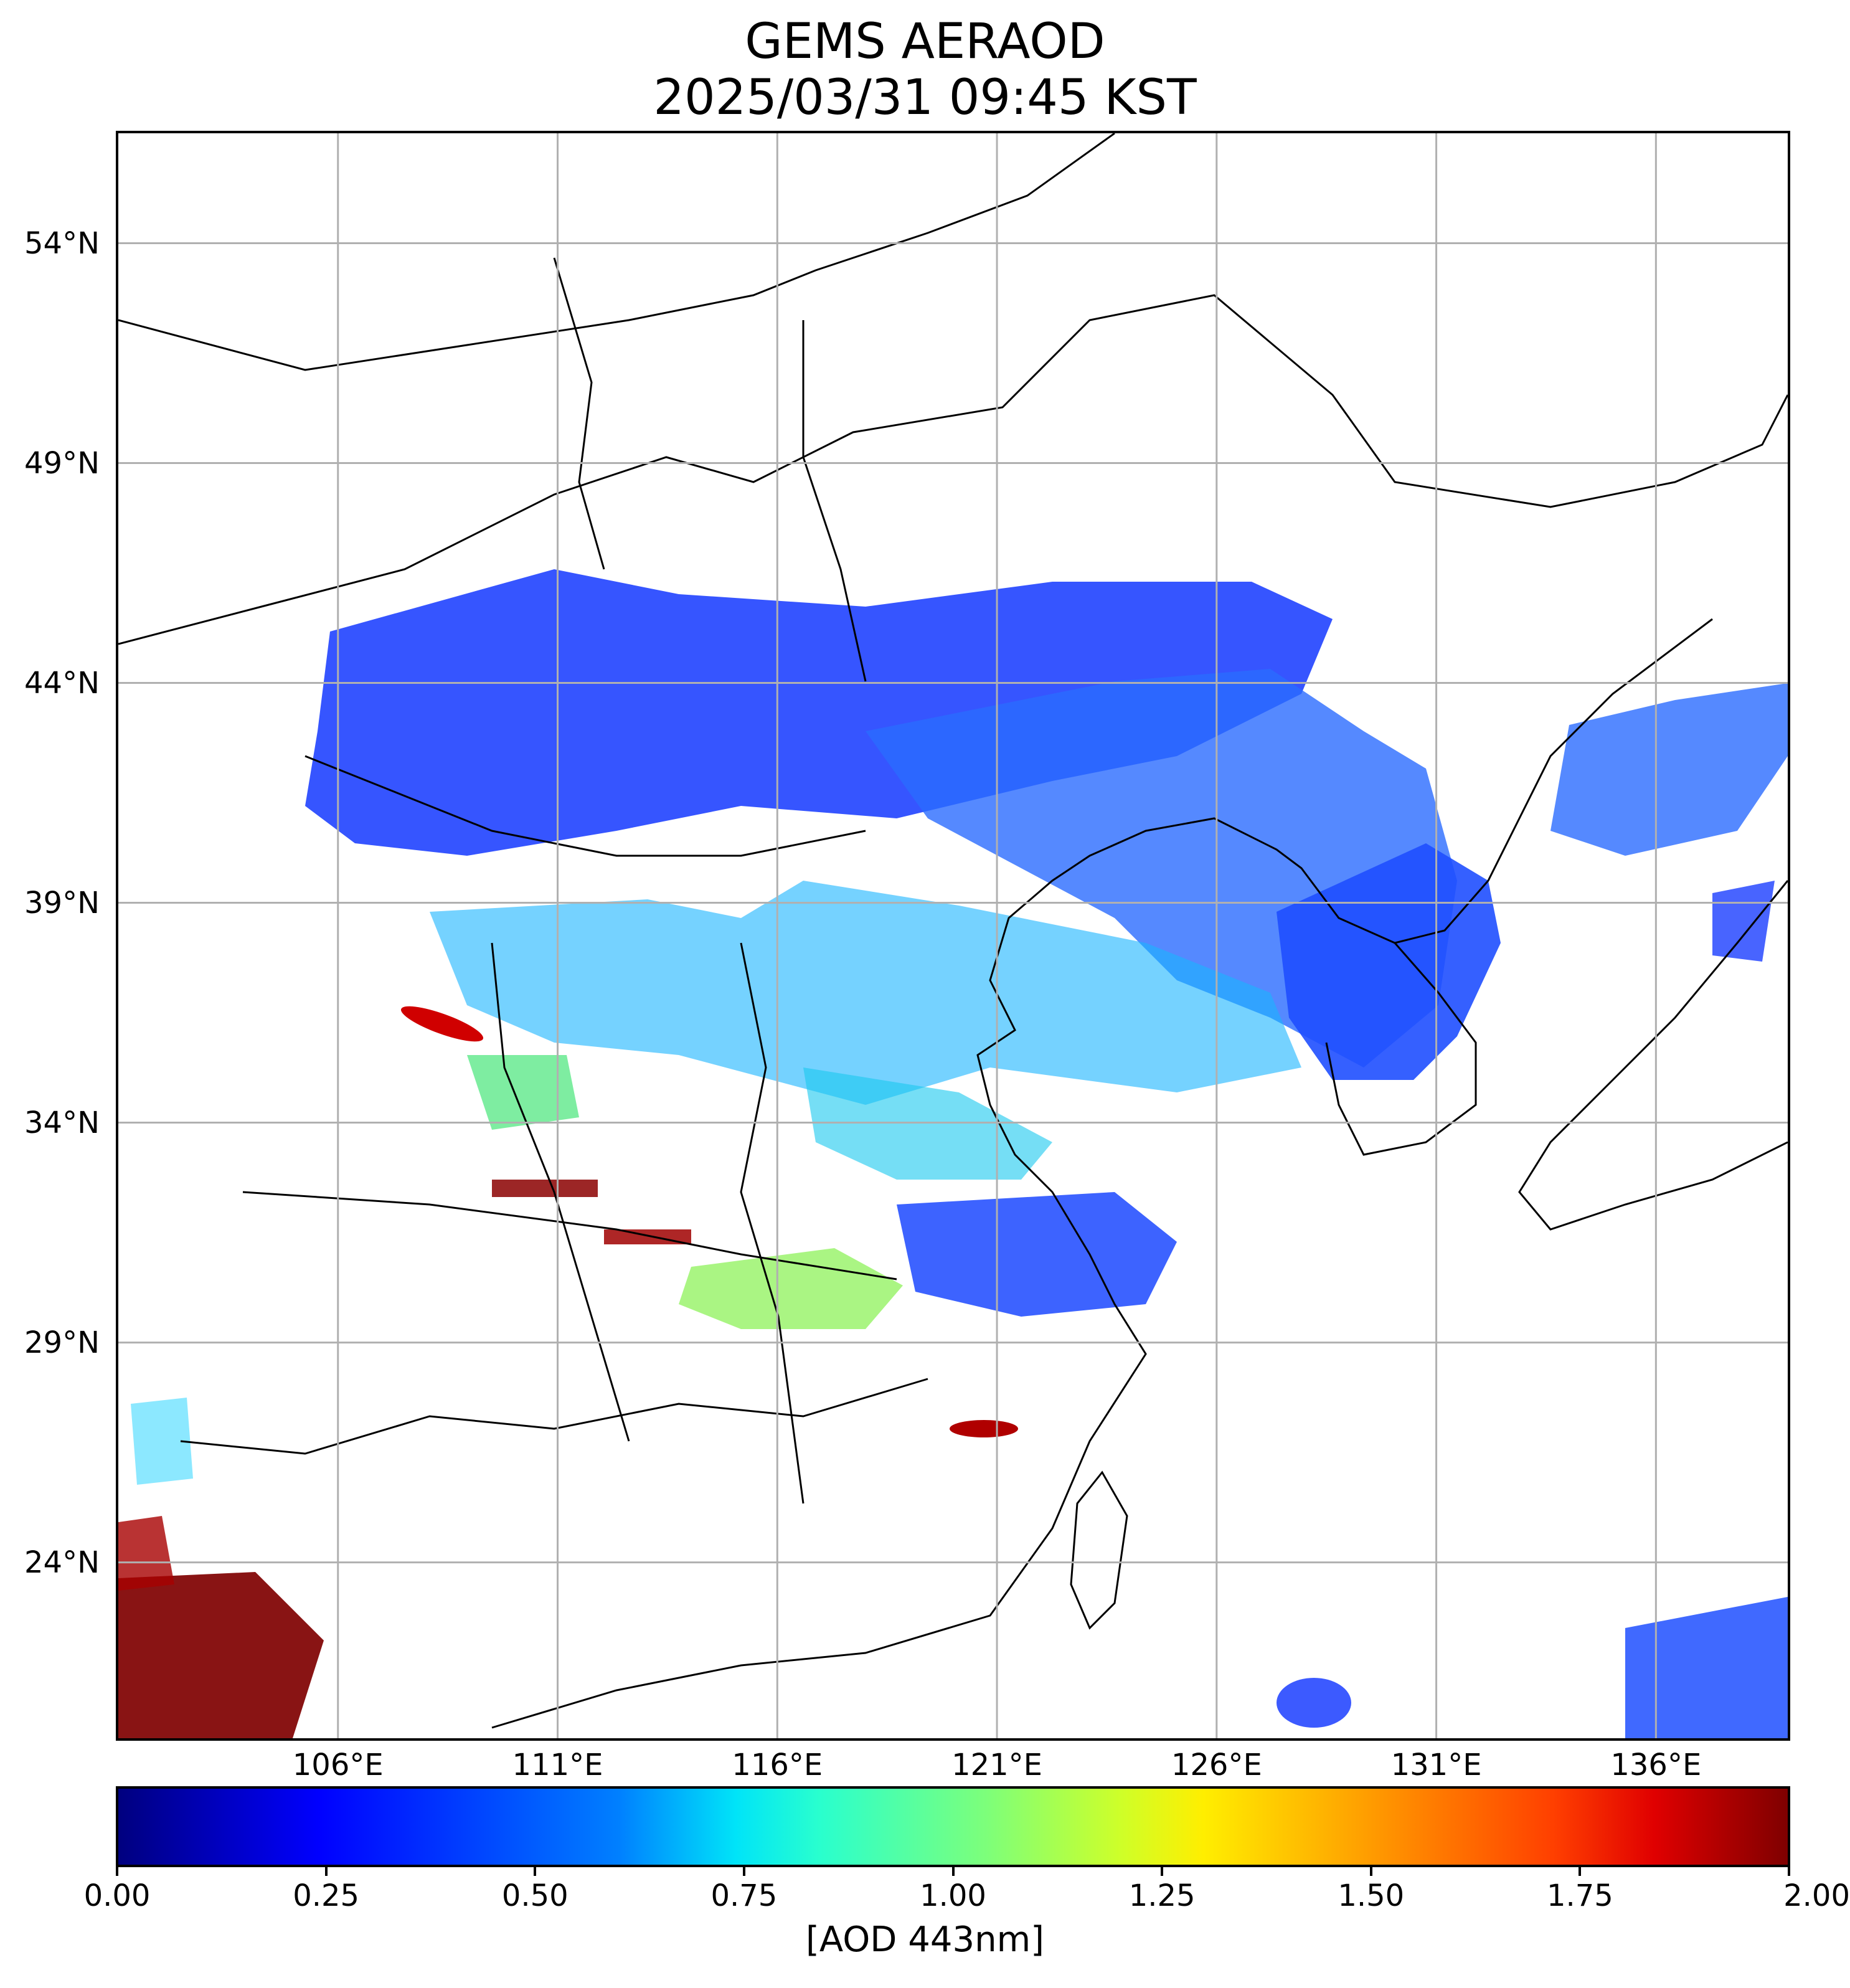 Image resolution: width=1850 pixels, height=1988 pixels. I want to click on colorbar-label: [AOD 443nm], so click(925, 1940).